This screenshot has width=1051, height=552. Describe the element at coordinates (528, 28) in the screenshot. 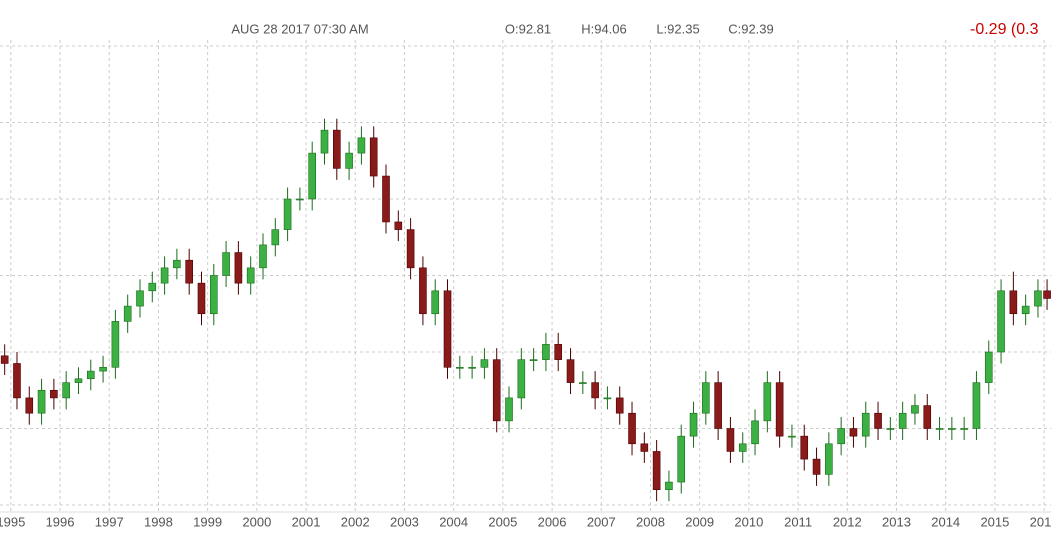

I see `header-open: O:92.81` at that location.